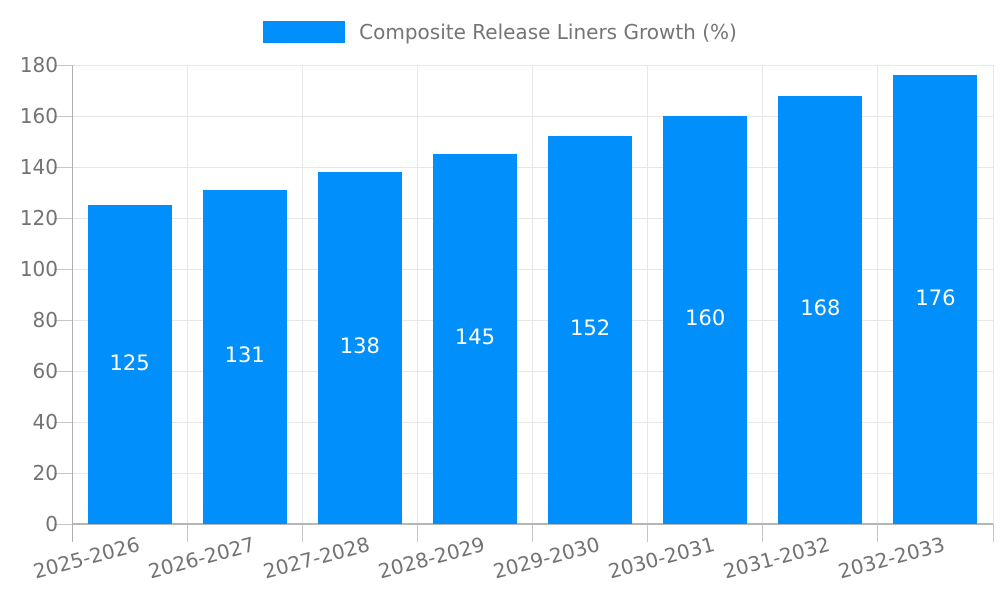 This screenshot has height=600, width=1000. I want to click on x-axis-label: 2028-2029, so click(431, 558).